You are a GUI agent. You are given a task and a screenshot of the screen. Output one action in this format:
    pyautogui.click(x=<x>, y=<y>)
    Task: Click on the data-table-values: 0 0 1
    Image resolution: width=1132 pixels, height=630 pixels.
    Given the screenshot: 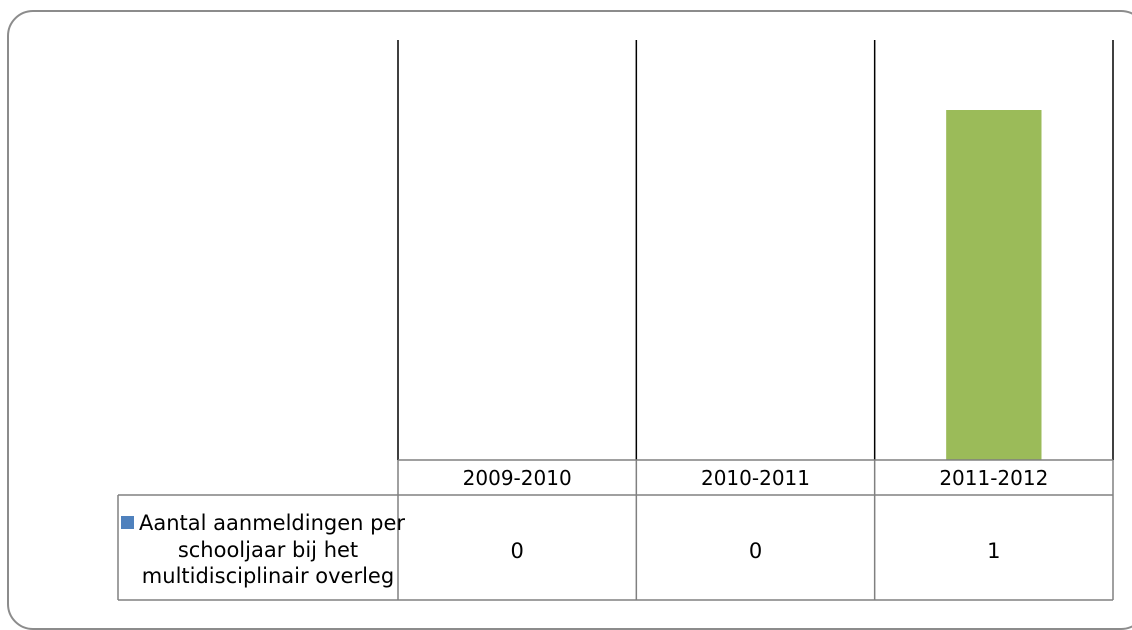 What is the action you would take?
    pyautogui.click(x=755, y=551)
    